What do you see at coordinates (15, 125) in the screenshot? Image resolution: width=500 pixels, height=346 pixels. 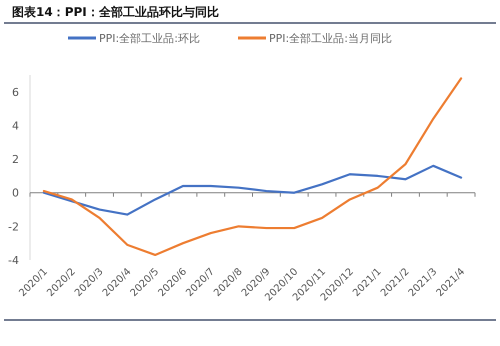 I see `y-tick-label: 4` at bounding box center [15, 125].